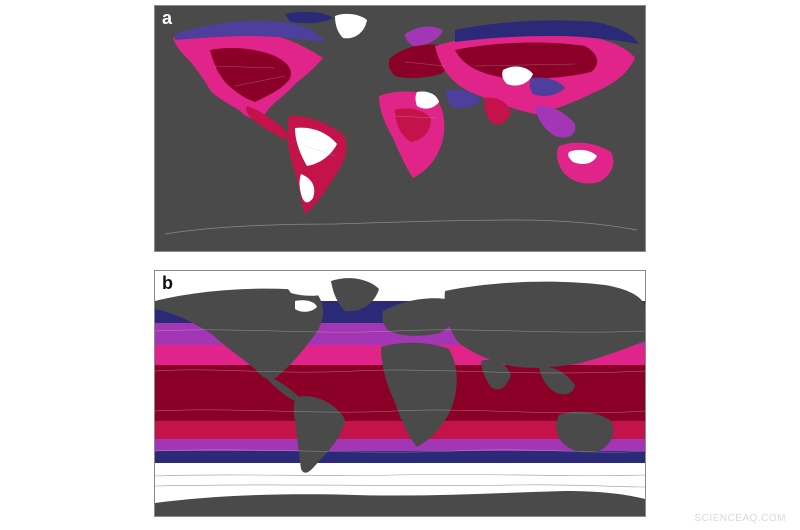 Image resolution: width=800 pixels, height=530 pixels. What do you see at coordinates (351, 26) in the screenshot?
I see `greenland` at bounding box center [351, 26].